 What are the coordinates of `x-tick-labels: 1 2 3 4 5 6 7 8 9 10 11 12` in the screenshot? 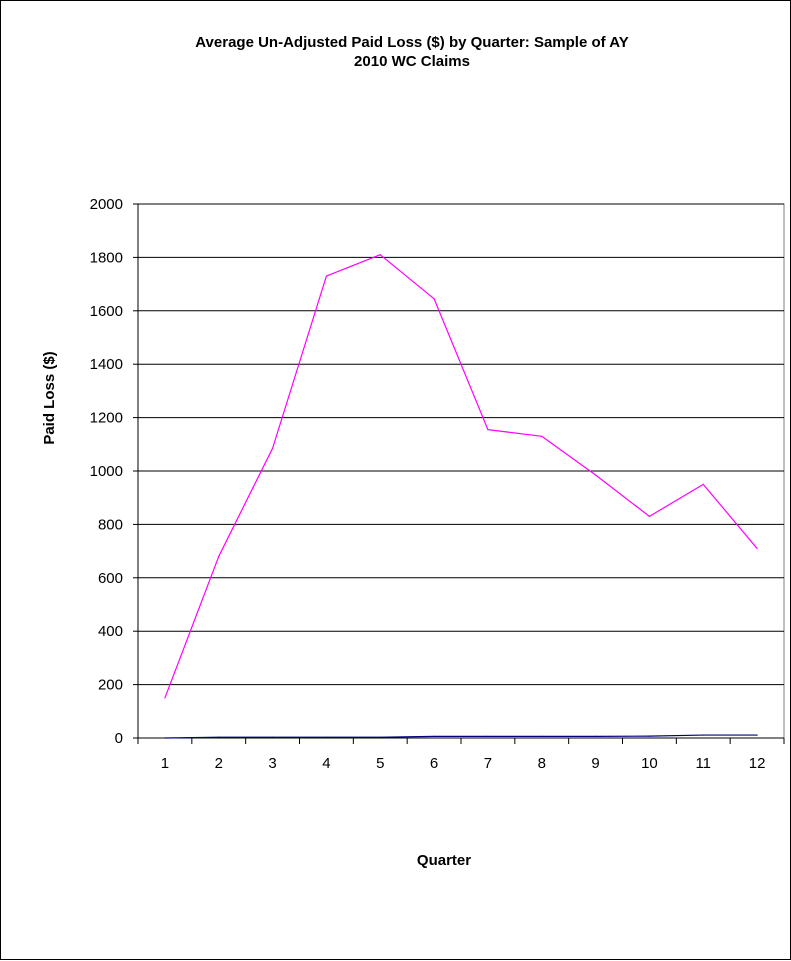 It's located at (463, 763).